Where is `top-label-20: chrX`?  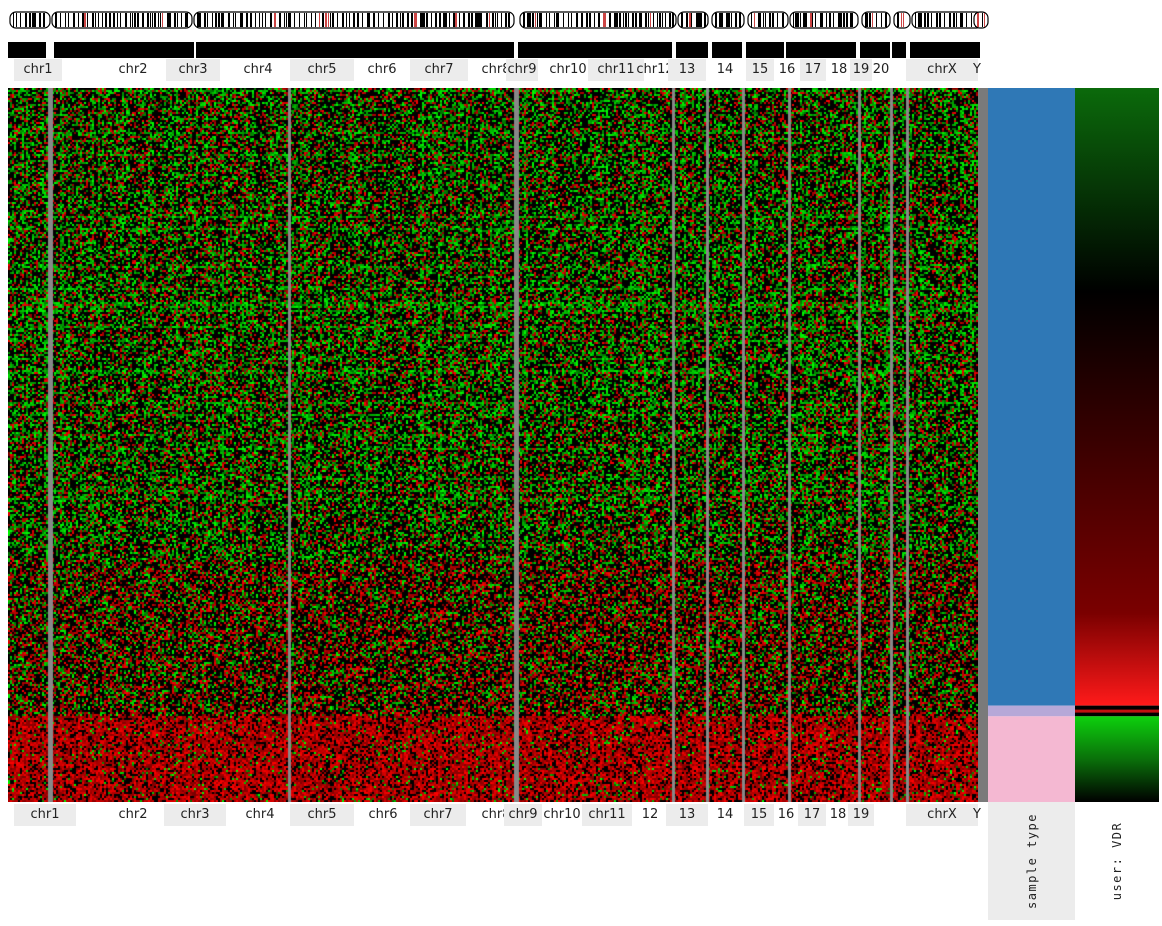 top-label-20: chrX is located at coordinates (942, 70).